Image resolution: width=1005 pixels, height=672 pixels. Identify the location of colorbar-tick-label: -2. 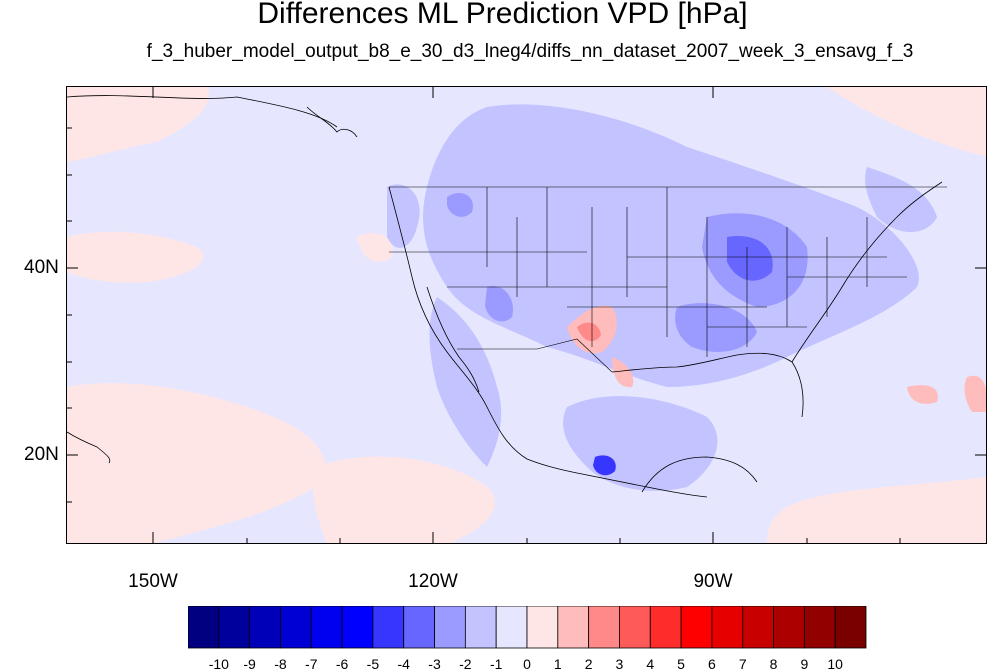
(465, 664).